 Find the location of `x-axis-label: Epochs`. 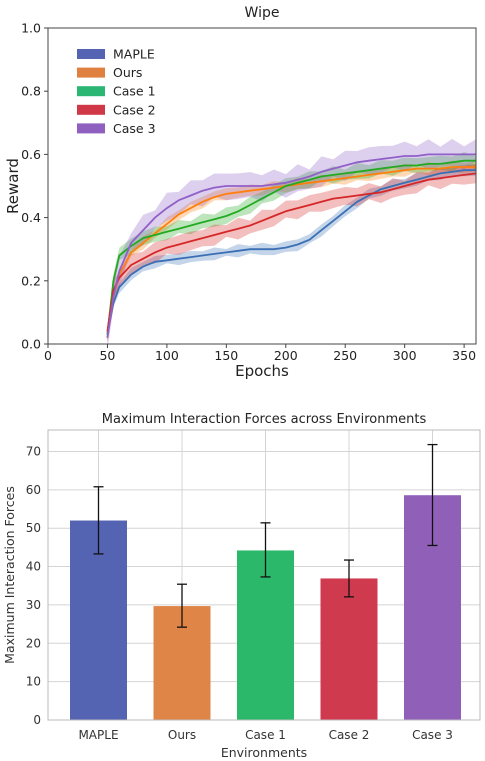

x-axis-label: Epochs is located at coordinates (262, 371).